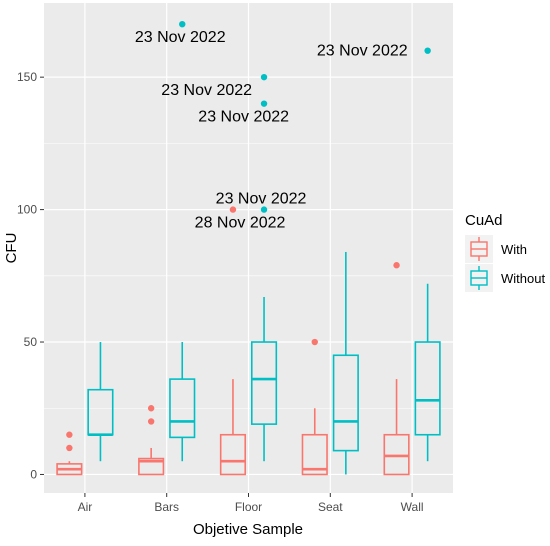 The height and width of the screenshot is (546, 550). I want to click on box-with-floor, so click(233, 427).